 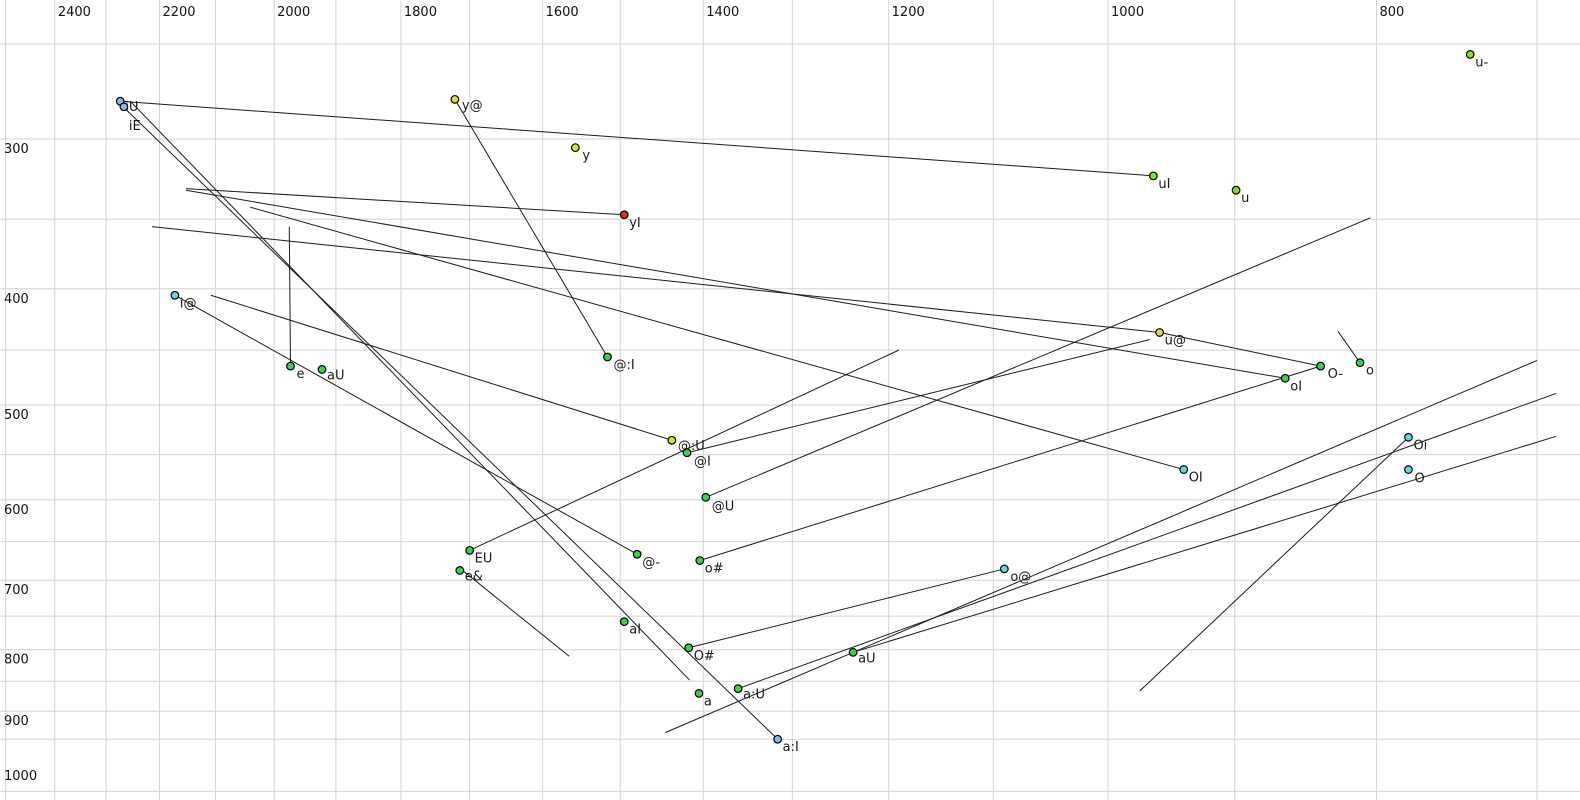 What do you see at coordinates (1296, 386) in the screenshot?
I see `point-label-oi: oI` at bounding box center [1296, 386].